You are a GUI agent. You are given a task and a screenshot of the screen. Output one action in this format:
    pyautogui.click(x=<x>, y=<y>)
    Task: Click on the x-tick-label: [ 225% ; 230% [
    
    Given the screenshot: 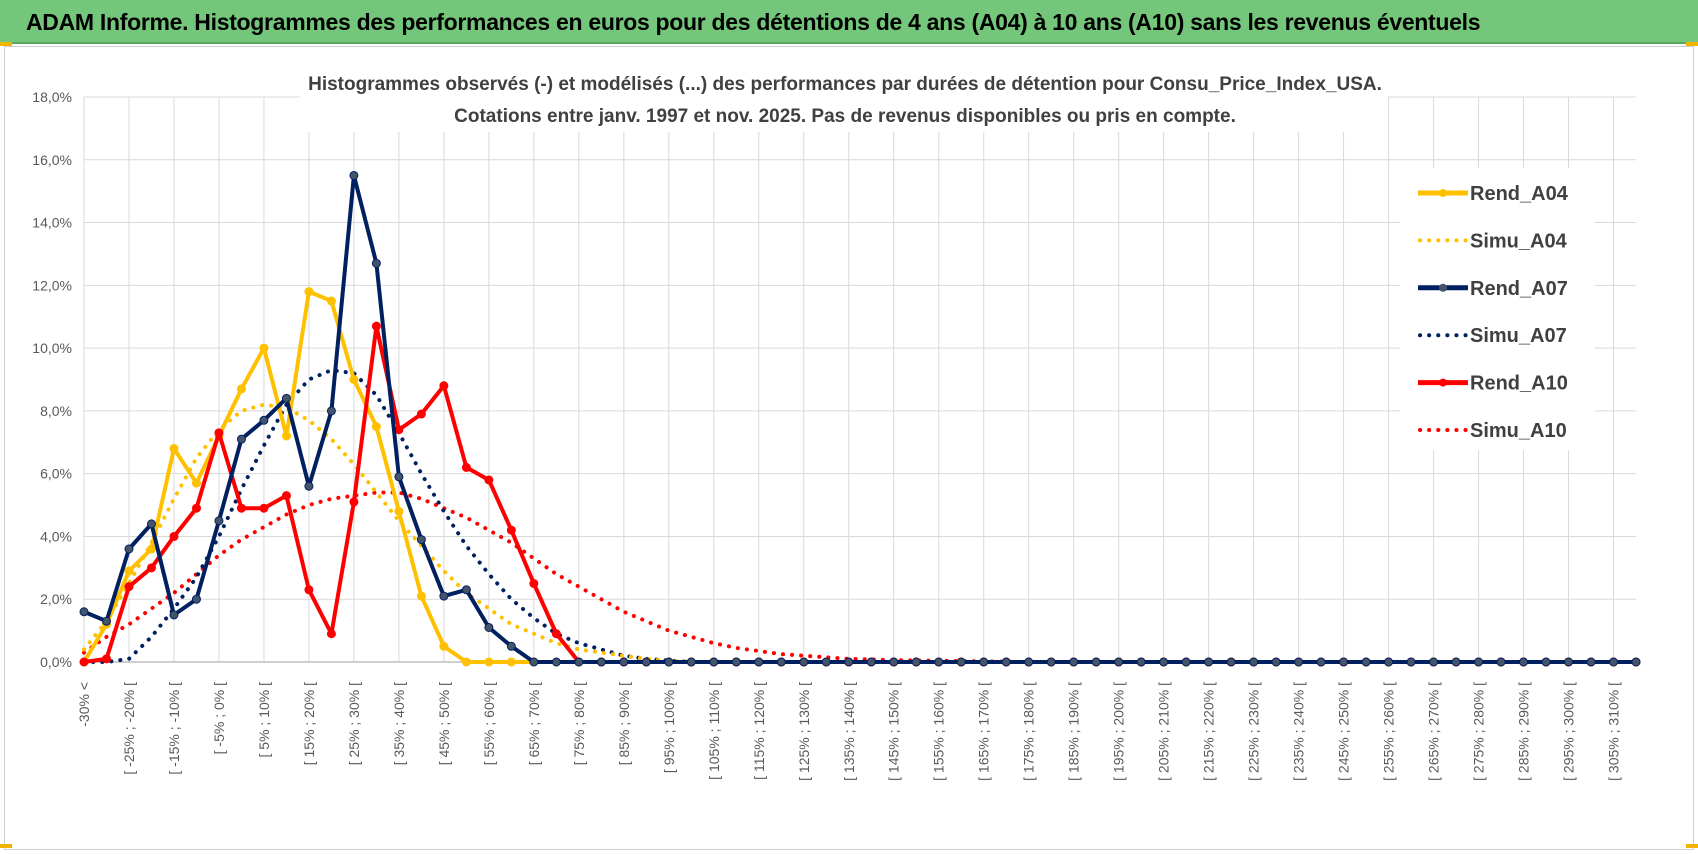 What is the action you would take?
    pyautogui.click(x=1254, y=731)
    